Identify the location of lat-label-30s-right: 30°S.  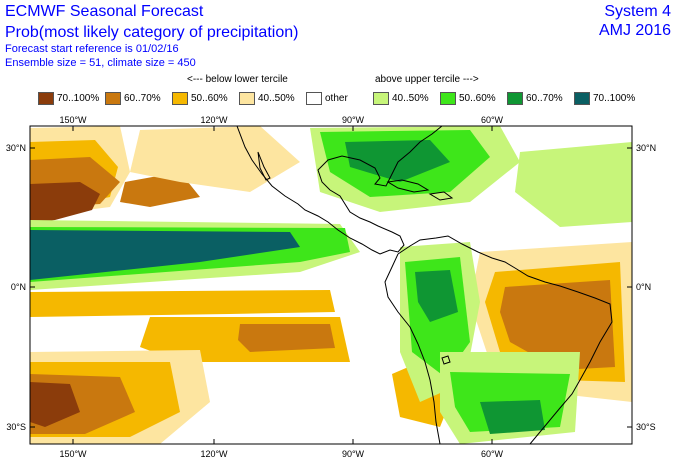
(646, 427).